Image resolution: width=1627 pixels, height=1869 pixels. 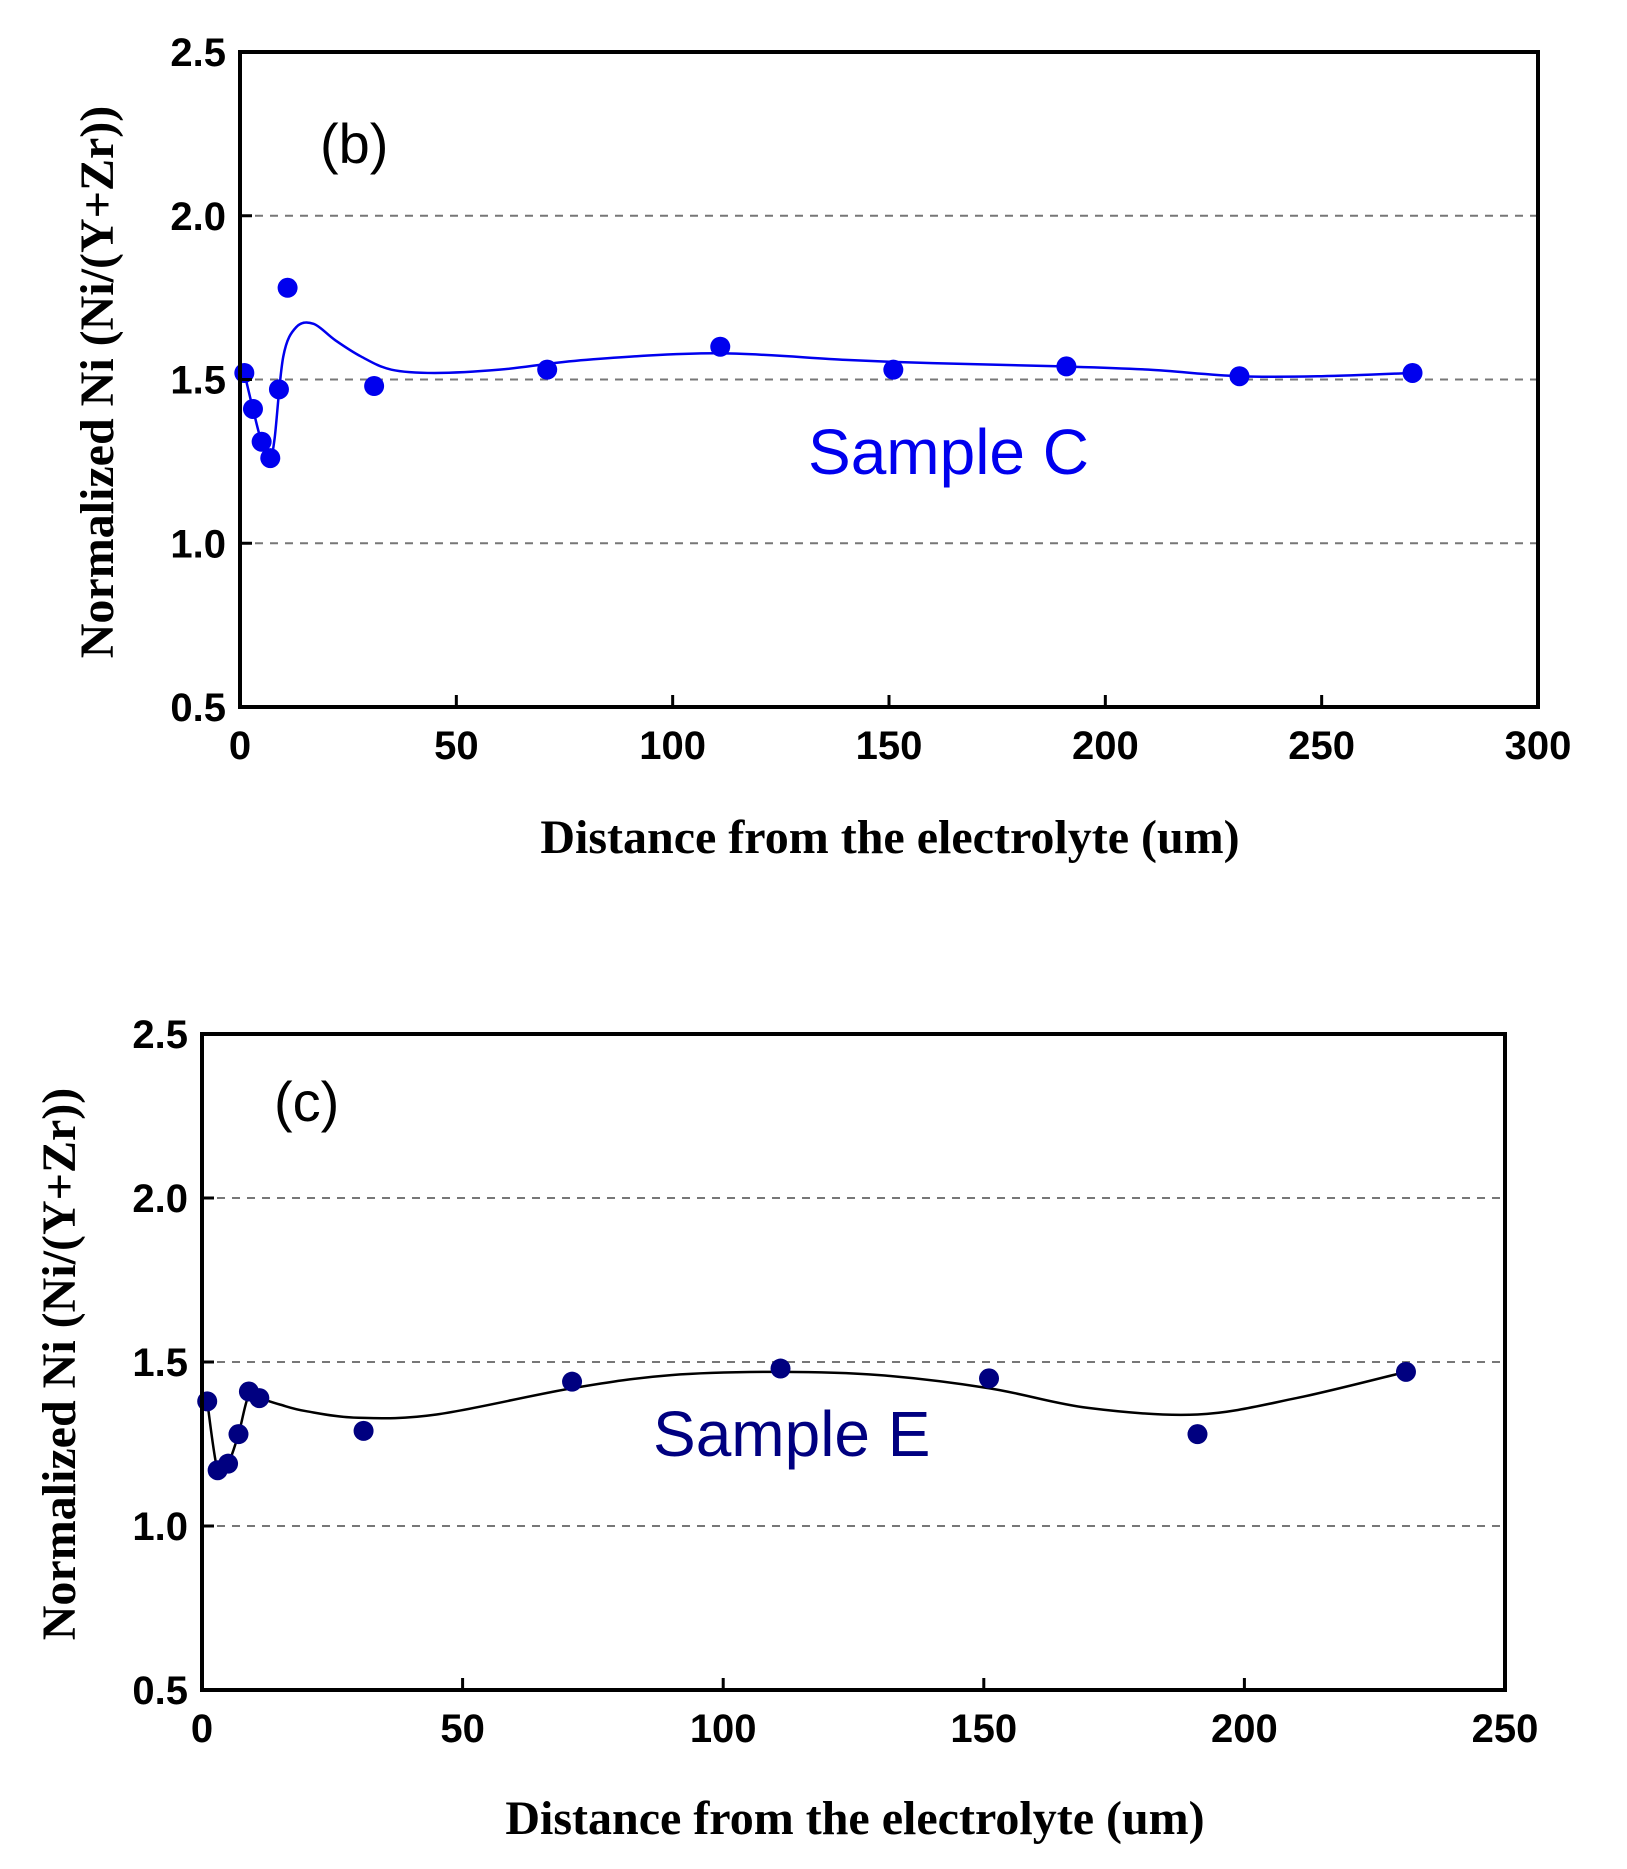 What do you see at coordinates (354, 143) in the screenshot?
I see `panel-label: (b)` at bounding box center [354, 143].